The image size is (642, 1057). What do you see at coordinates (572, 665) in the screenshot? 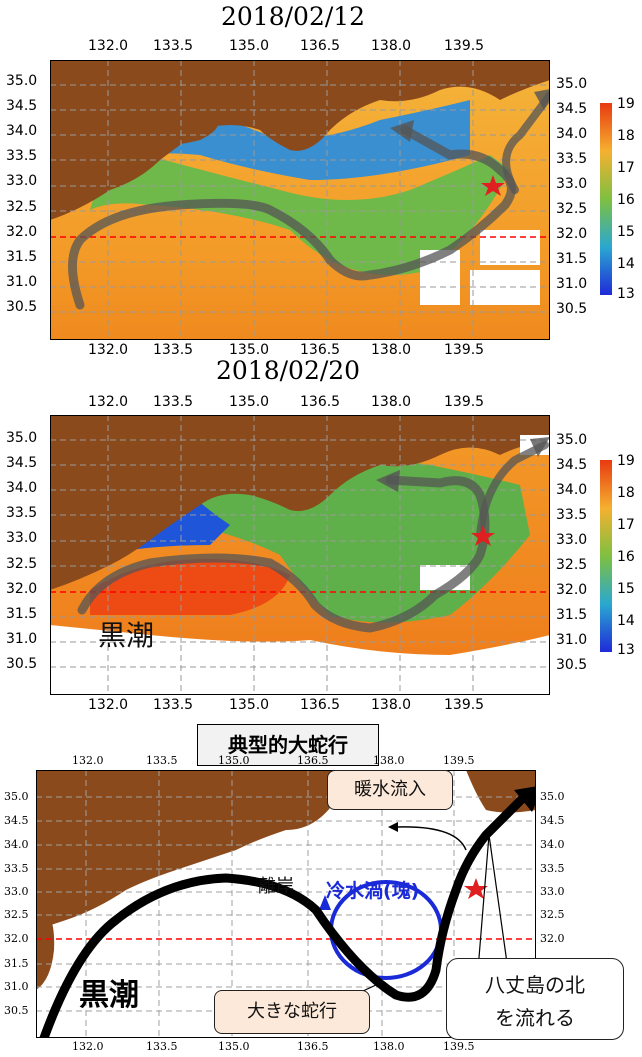
I see `panel2-lat-tick-right: 30.5` at bounding box center [572, 665].